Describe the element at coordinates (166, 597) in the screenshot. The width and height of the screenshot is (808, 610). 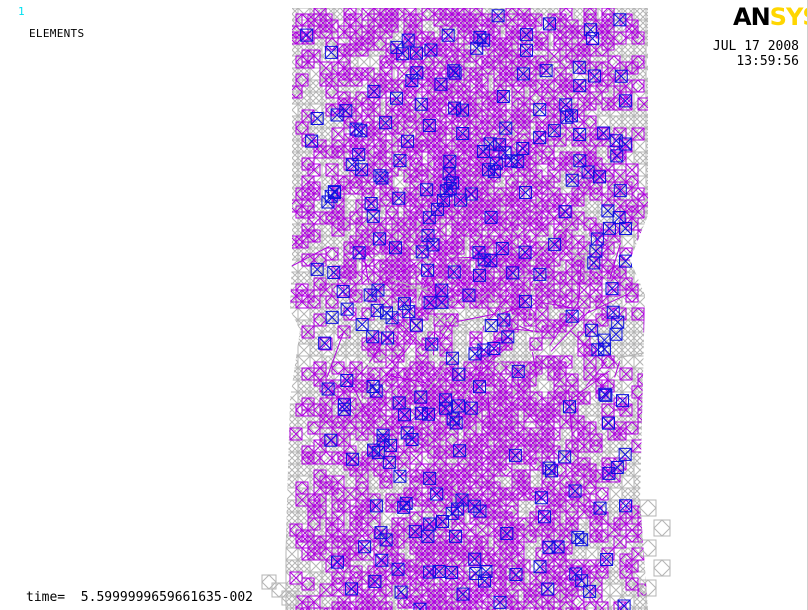
I see `time-value: 5.5999999659661635-002` at that location.